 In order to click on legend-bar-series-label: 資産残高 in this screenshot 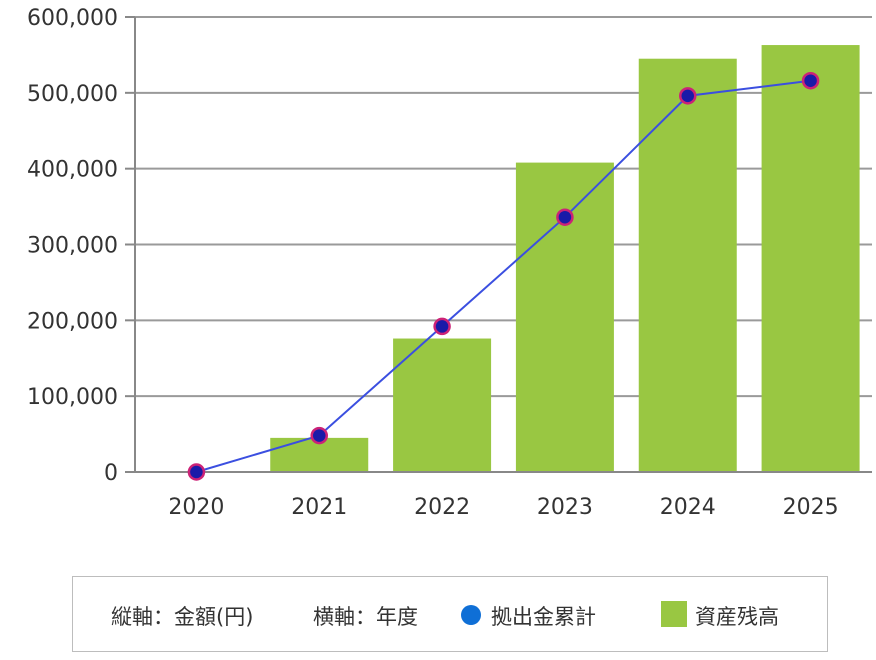, I will do `click(737, 617)`.